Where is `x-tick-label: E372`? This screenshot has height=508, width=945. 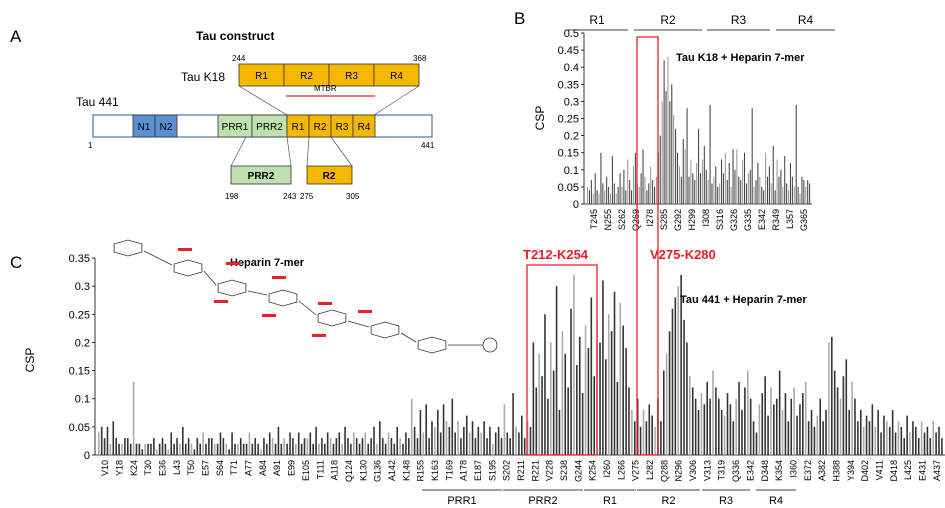 x-tick-label: E372 is located at coordinates (808, 470).